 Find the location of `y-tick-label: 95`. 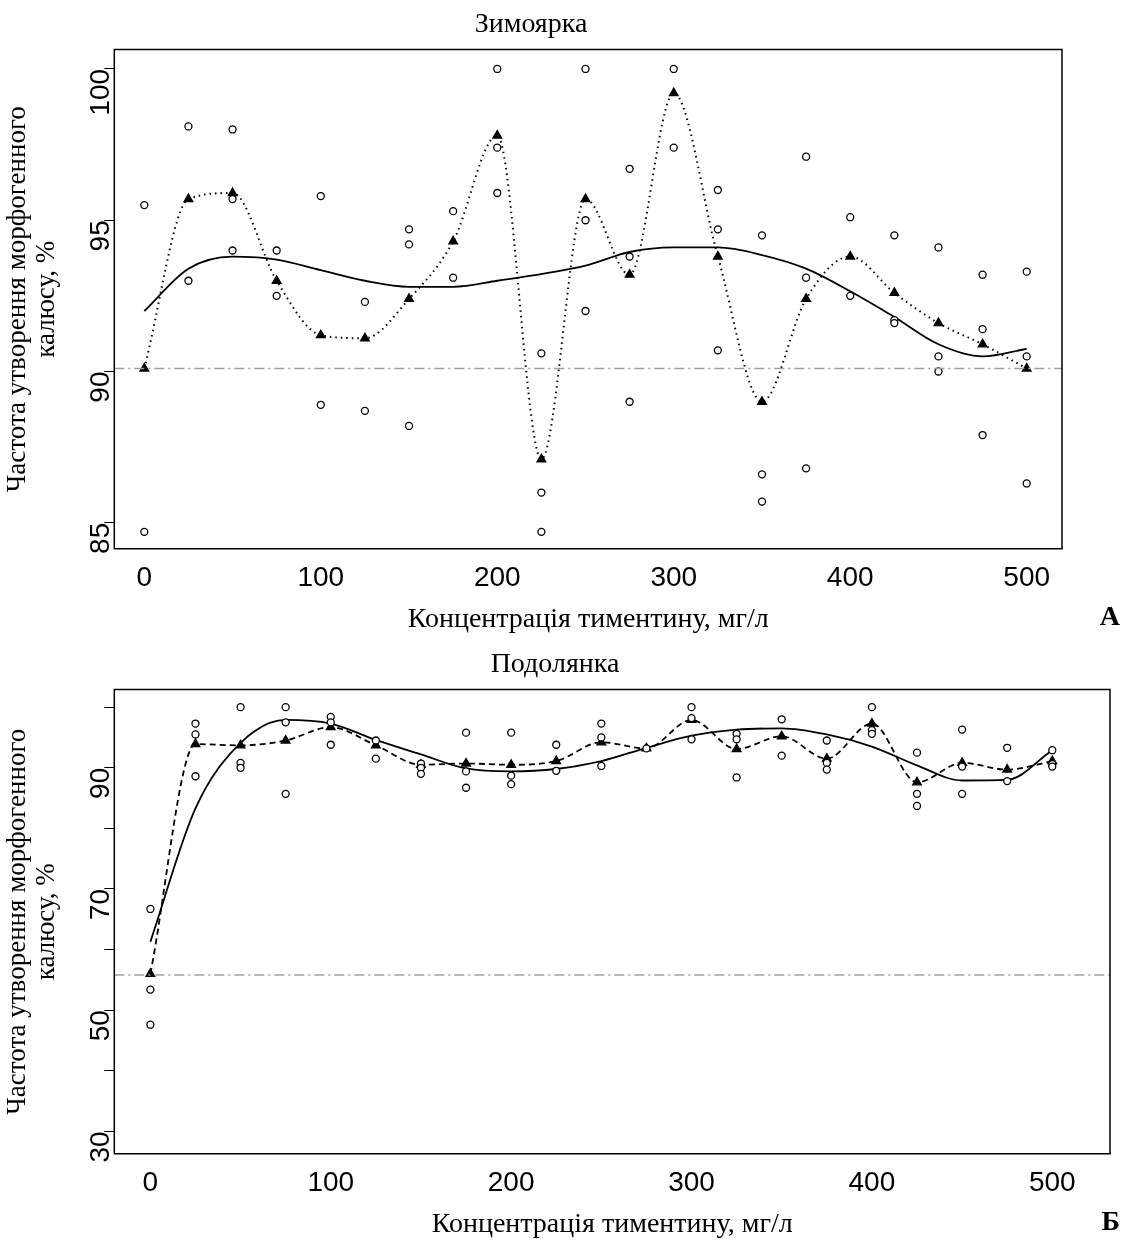

y-tick-label: 95 is located at coordinates (100, 236).